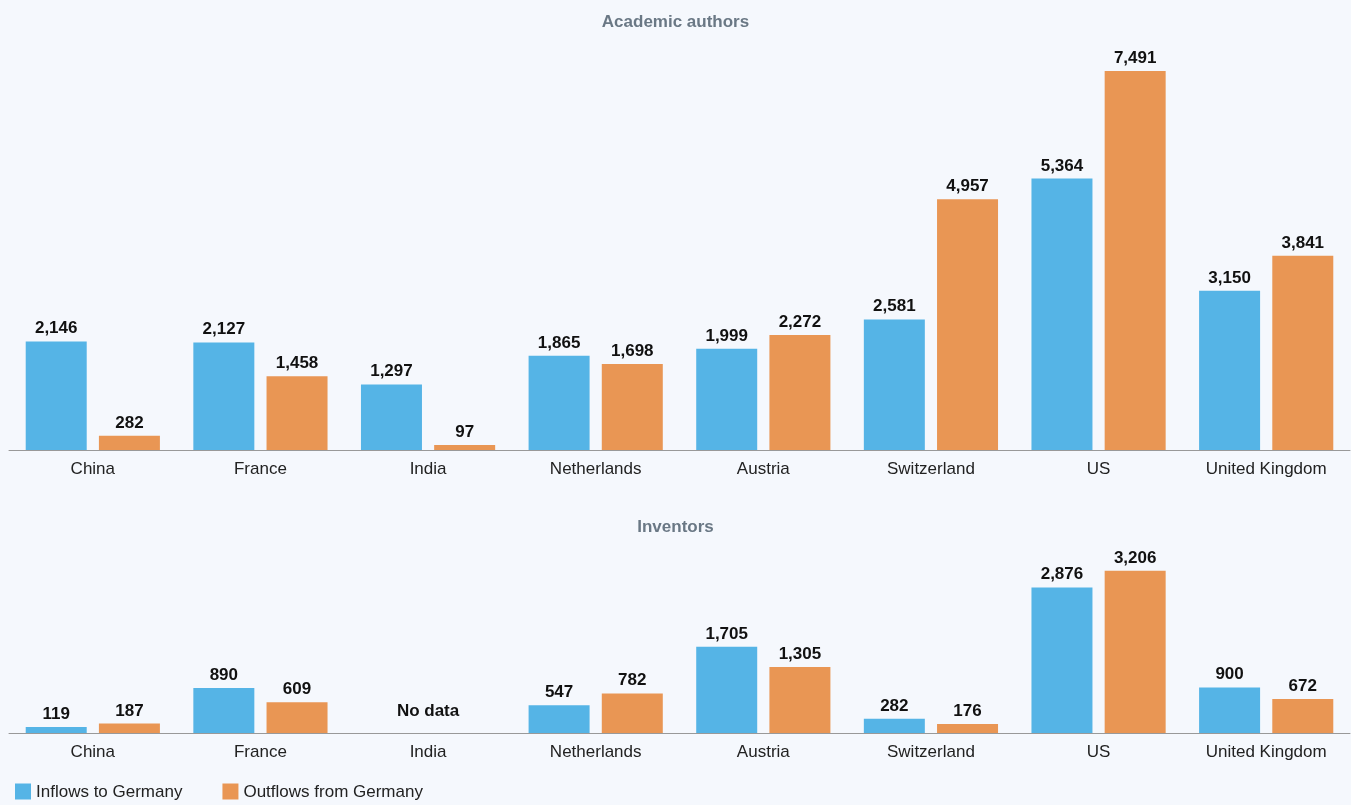 Image resolution: width=1351 pixels, height=805 pixels. I want to click on data-label: 2,272, so click(800, 322).